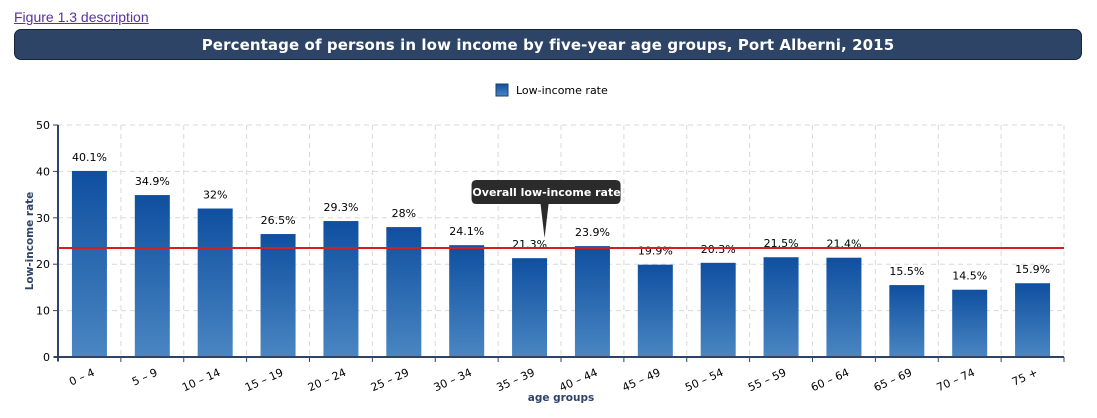  Describe the element at coordinates (718, 249) in the screenshot. I see `bar-value-label: 20.3%` at that location.